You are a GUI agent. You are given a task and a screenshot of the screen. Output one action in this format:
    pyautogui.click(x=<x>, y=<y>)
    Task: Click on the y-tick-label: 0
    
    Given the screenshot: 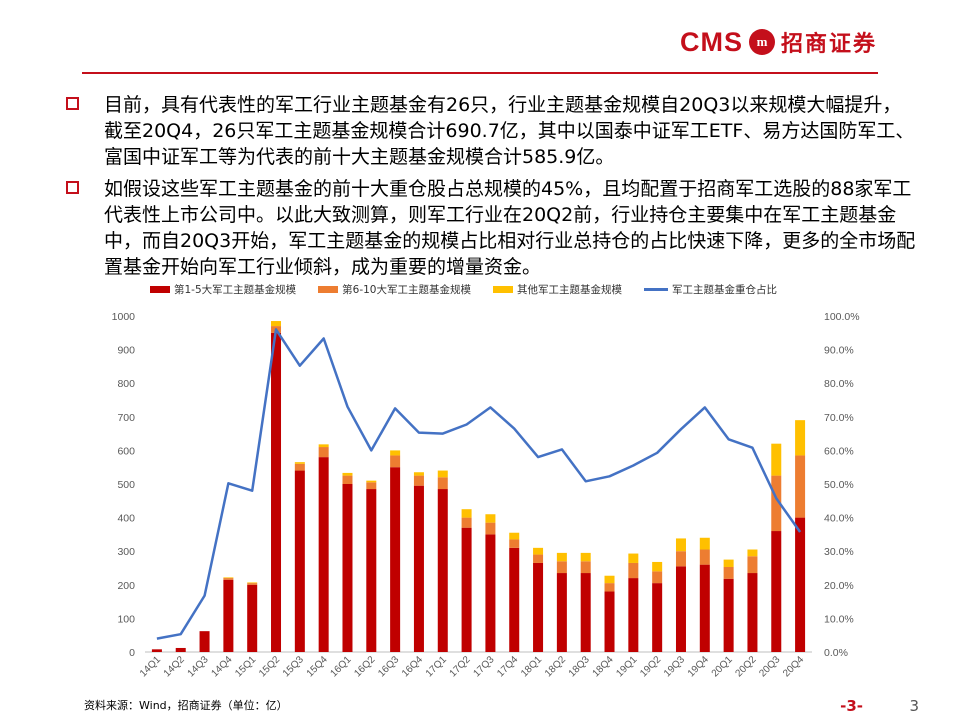 What is the action you would take?
    pyautogui.click(x=132, y=653)
    